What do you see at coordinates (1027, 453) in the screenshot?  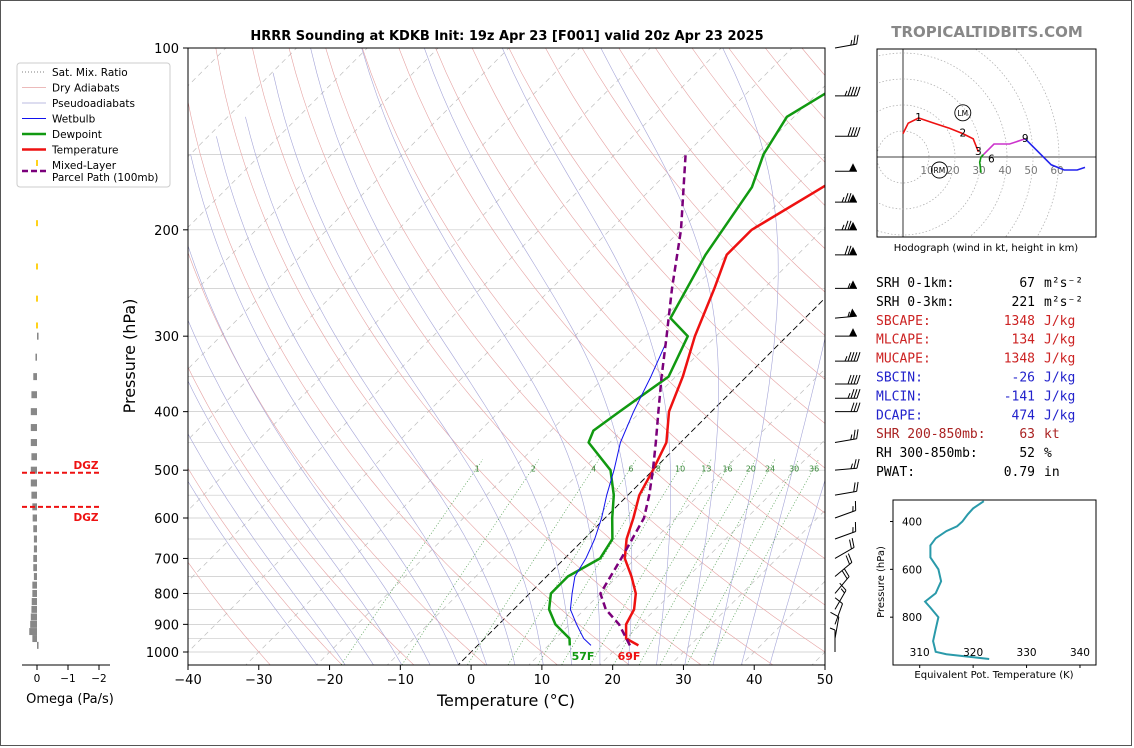 I see `index-value: 52` at bounding box center [1027, 453].